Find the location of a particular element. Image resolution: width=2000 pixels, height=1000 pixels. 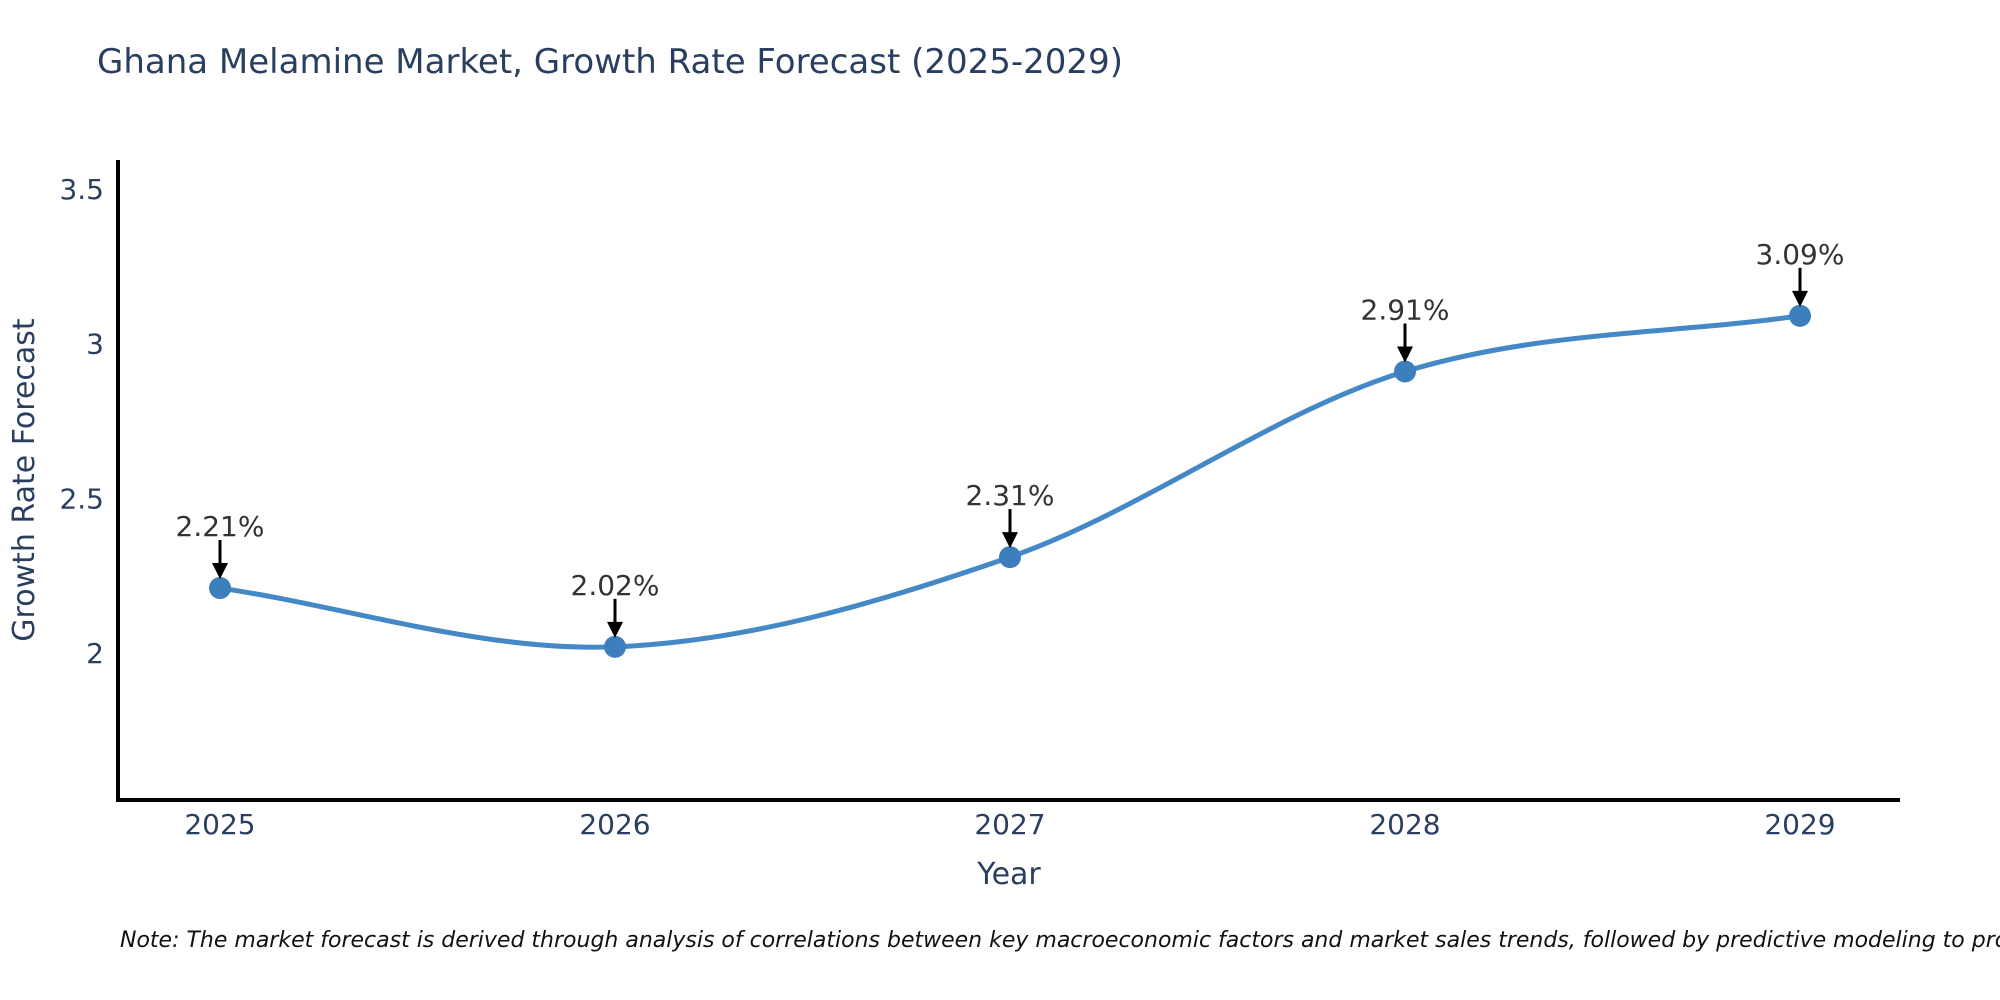

x-tick-label: 2025 is located at coordinates (219, 824).